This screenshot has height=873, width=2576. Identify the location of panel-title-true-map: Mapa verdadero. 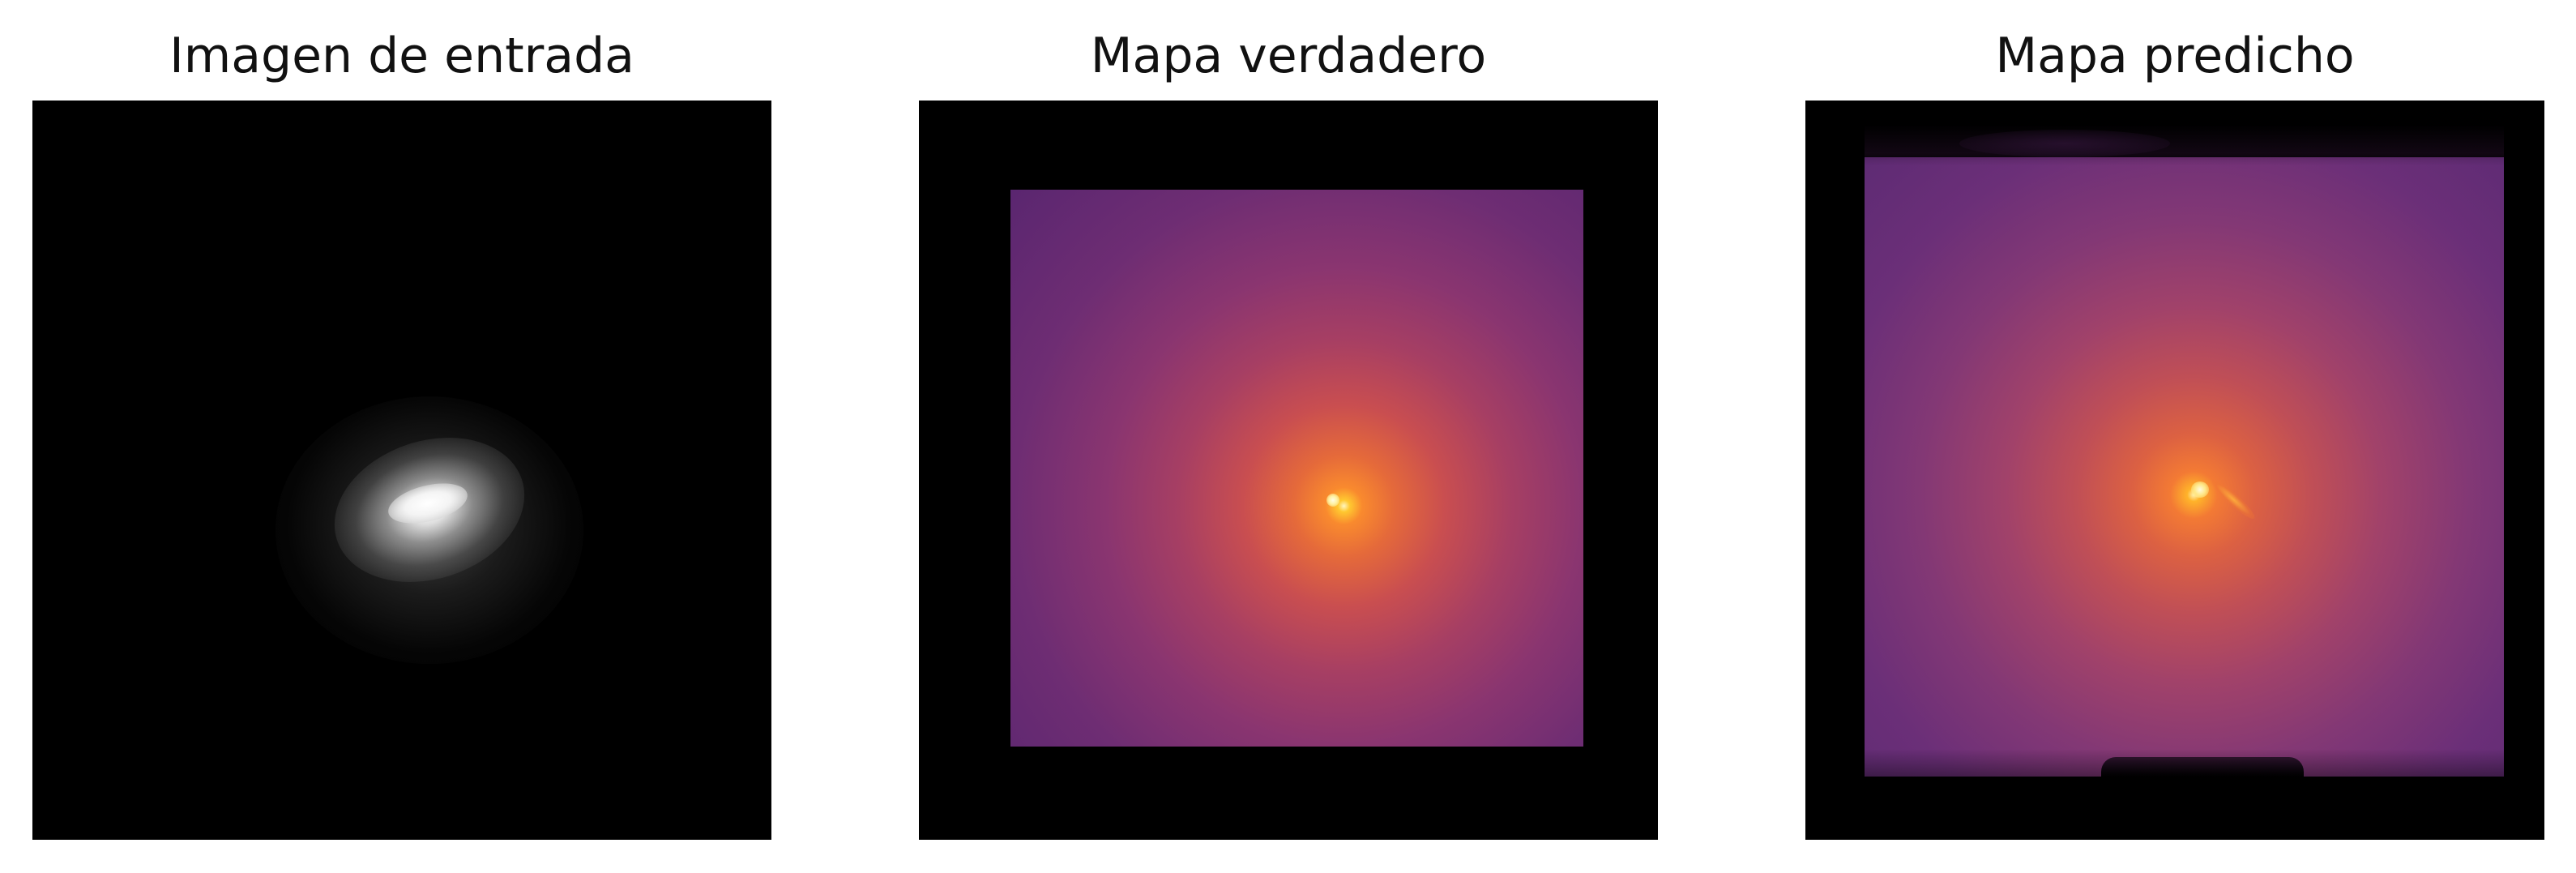
(1288, 56).